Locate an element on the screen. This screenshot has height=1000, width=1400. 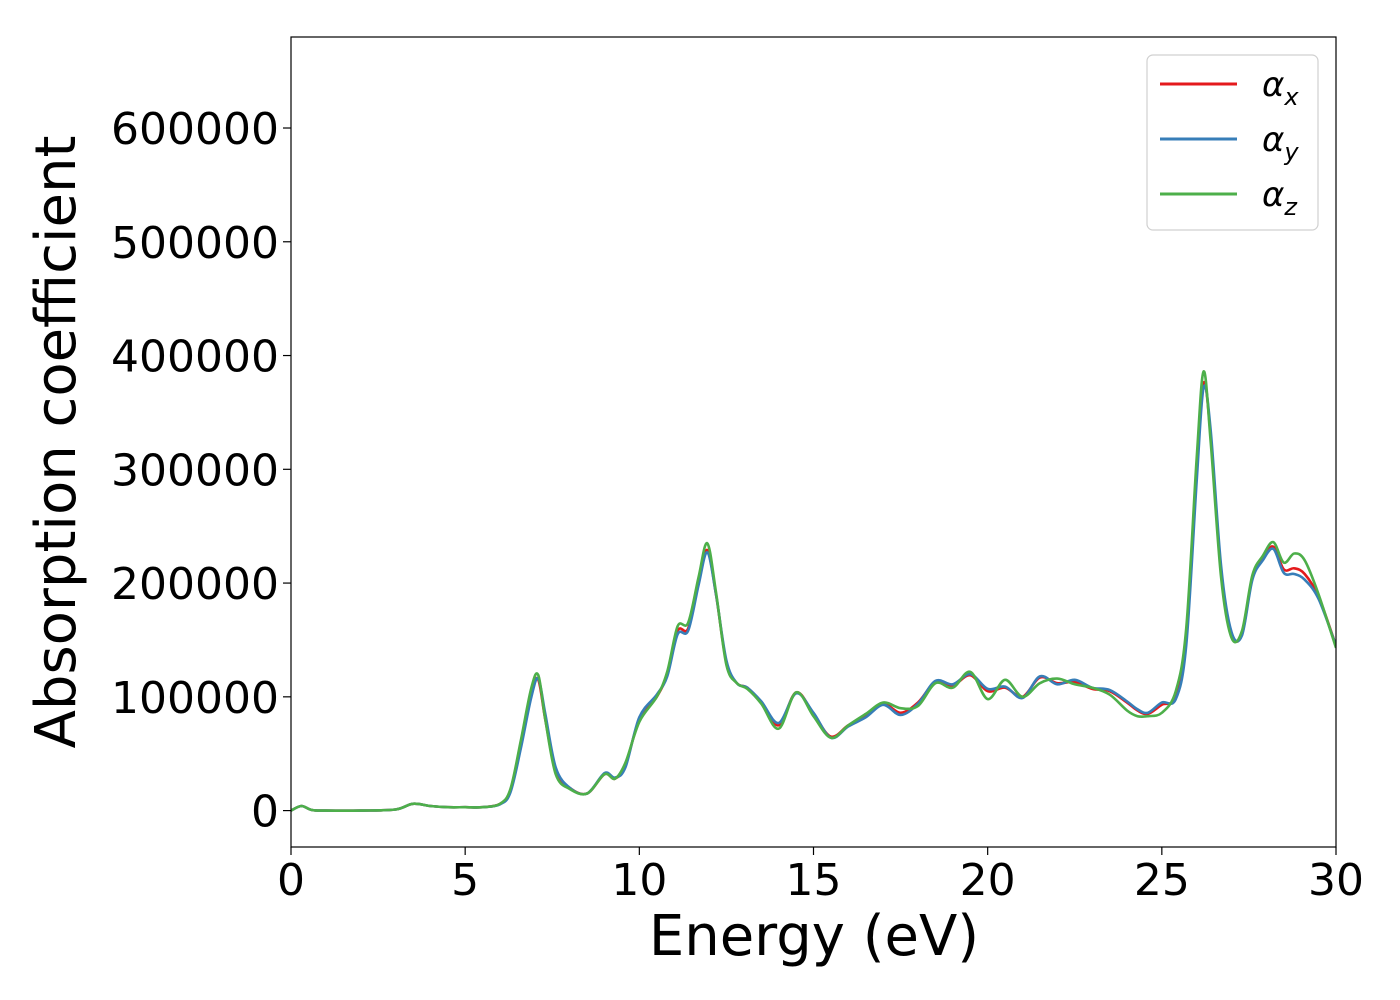
x-tick-label: 15 is located at coordinates (814, 880).